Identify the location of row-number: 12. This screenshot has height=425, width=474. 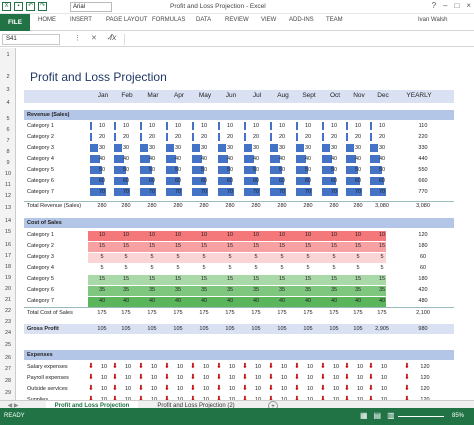
(8, 196).